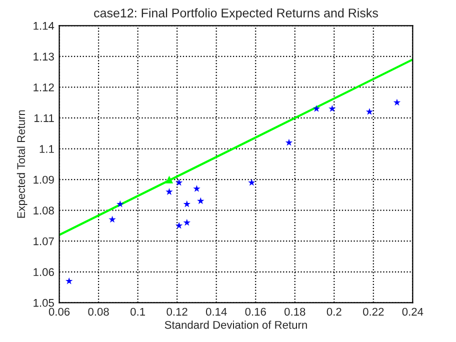  What do you see at coordinates (44, 302) in the screenshot?
I see `y-tick-label: 1.05` at bounding box center [44, 302].